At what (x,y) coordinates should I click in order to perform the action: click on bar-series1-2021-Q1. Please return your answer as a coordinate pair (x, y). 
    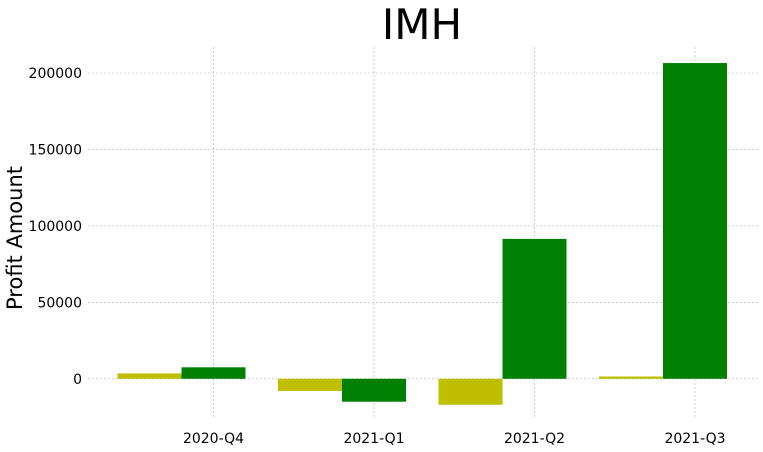
    Looking at the image, I should click on (310, 385).